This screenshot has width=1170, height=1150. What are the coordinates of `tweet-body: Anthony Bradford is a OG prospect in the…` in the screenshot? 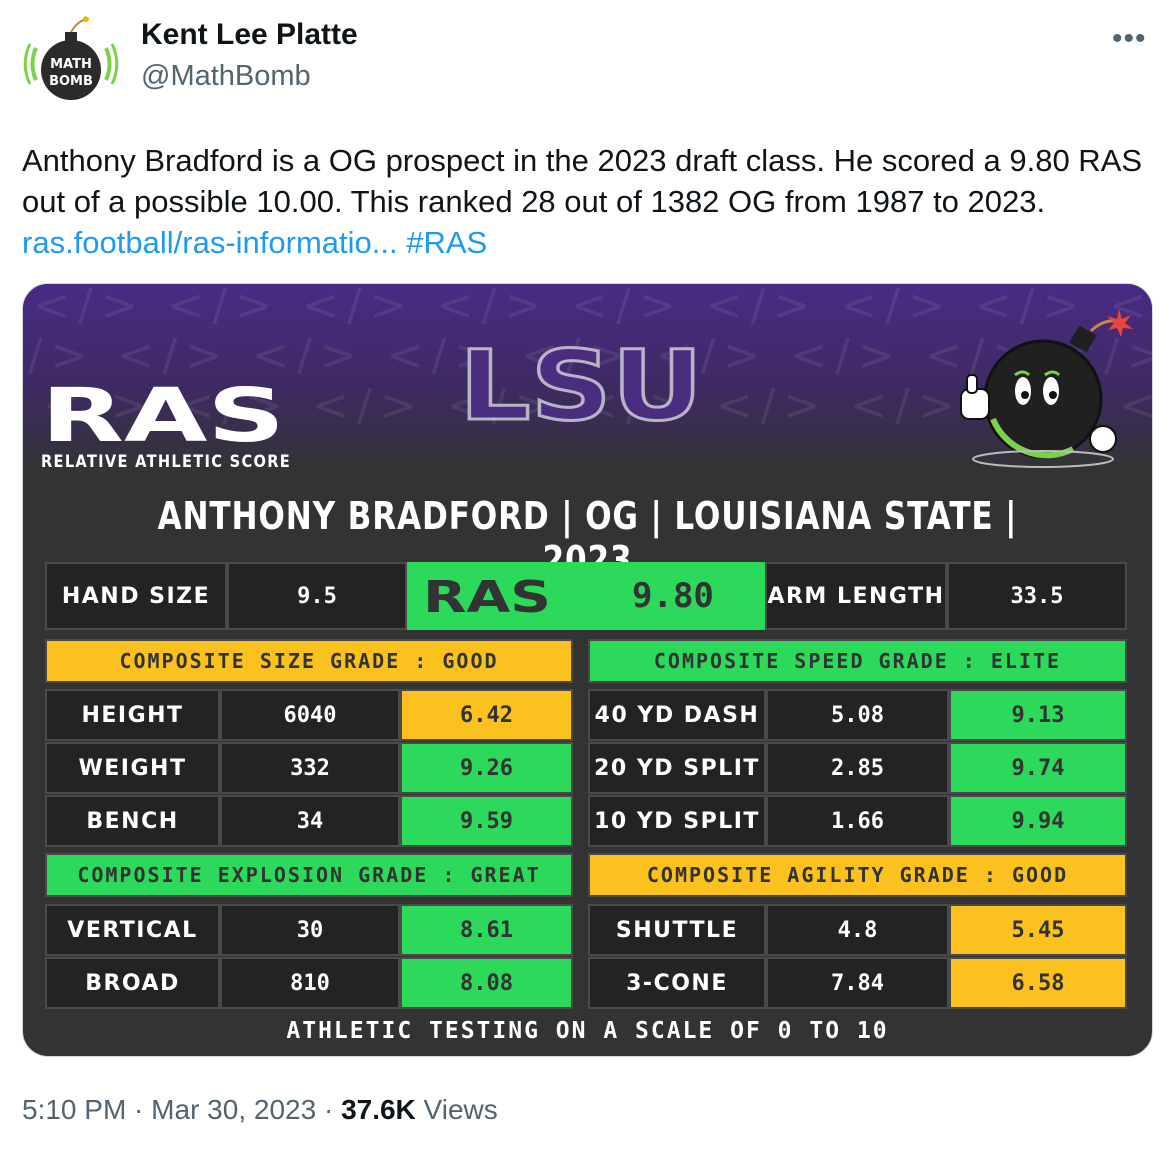 It's located at (582, 181).